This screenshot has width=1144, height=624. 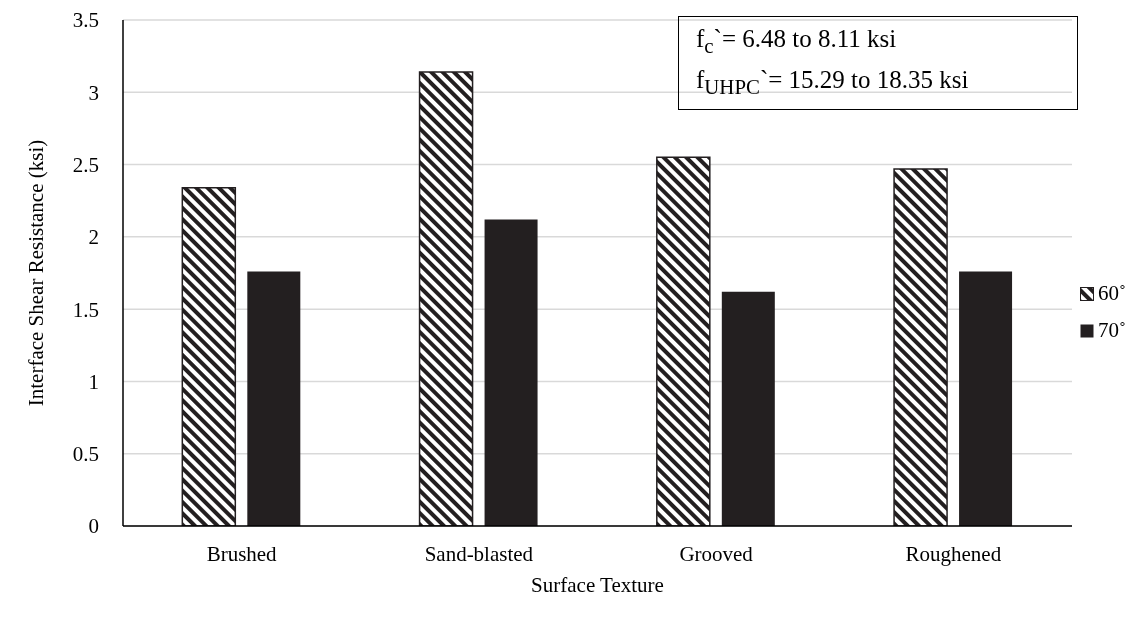 What do you see at coordinates (1112, 293) in the screenshot?
I see `legend-label: 60˚` at bounding box center [1112, 293].